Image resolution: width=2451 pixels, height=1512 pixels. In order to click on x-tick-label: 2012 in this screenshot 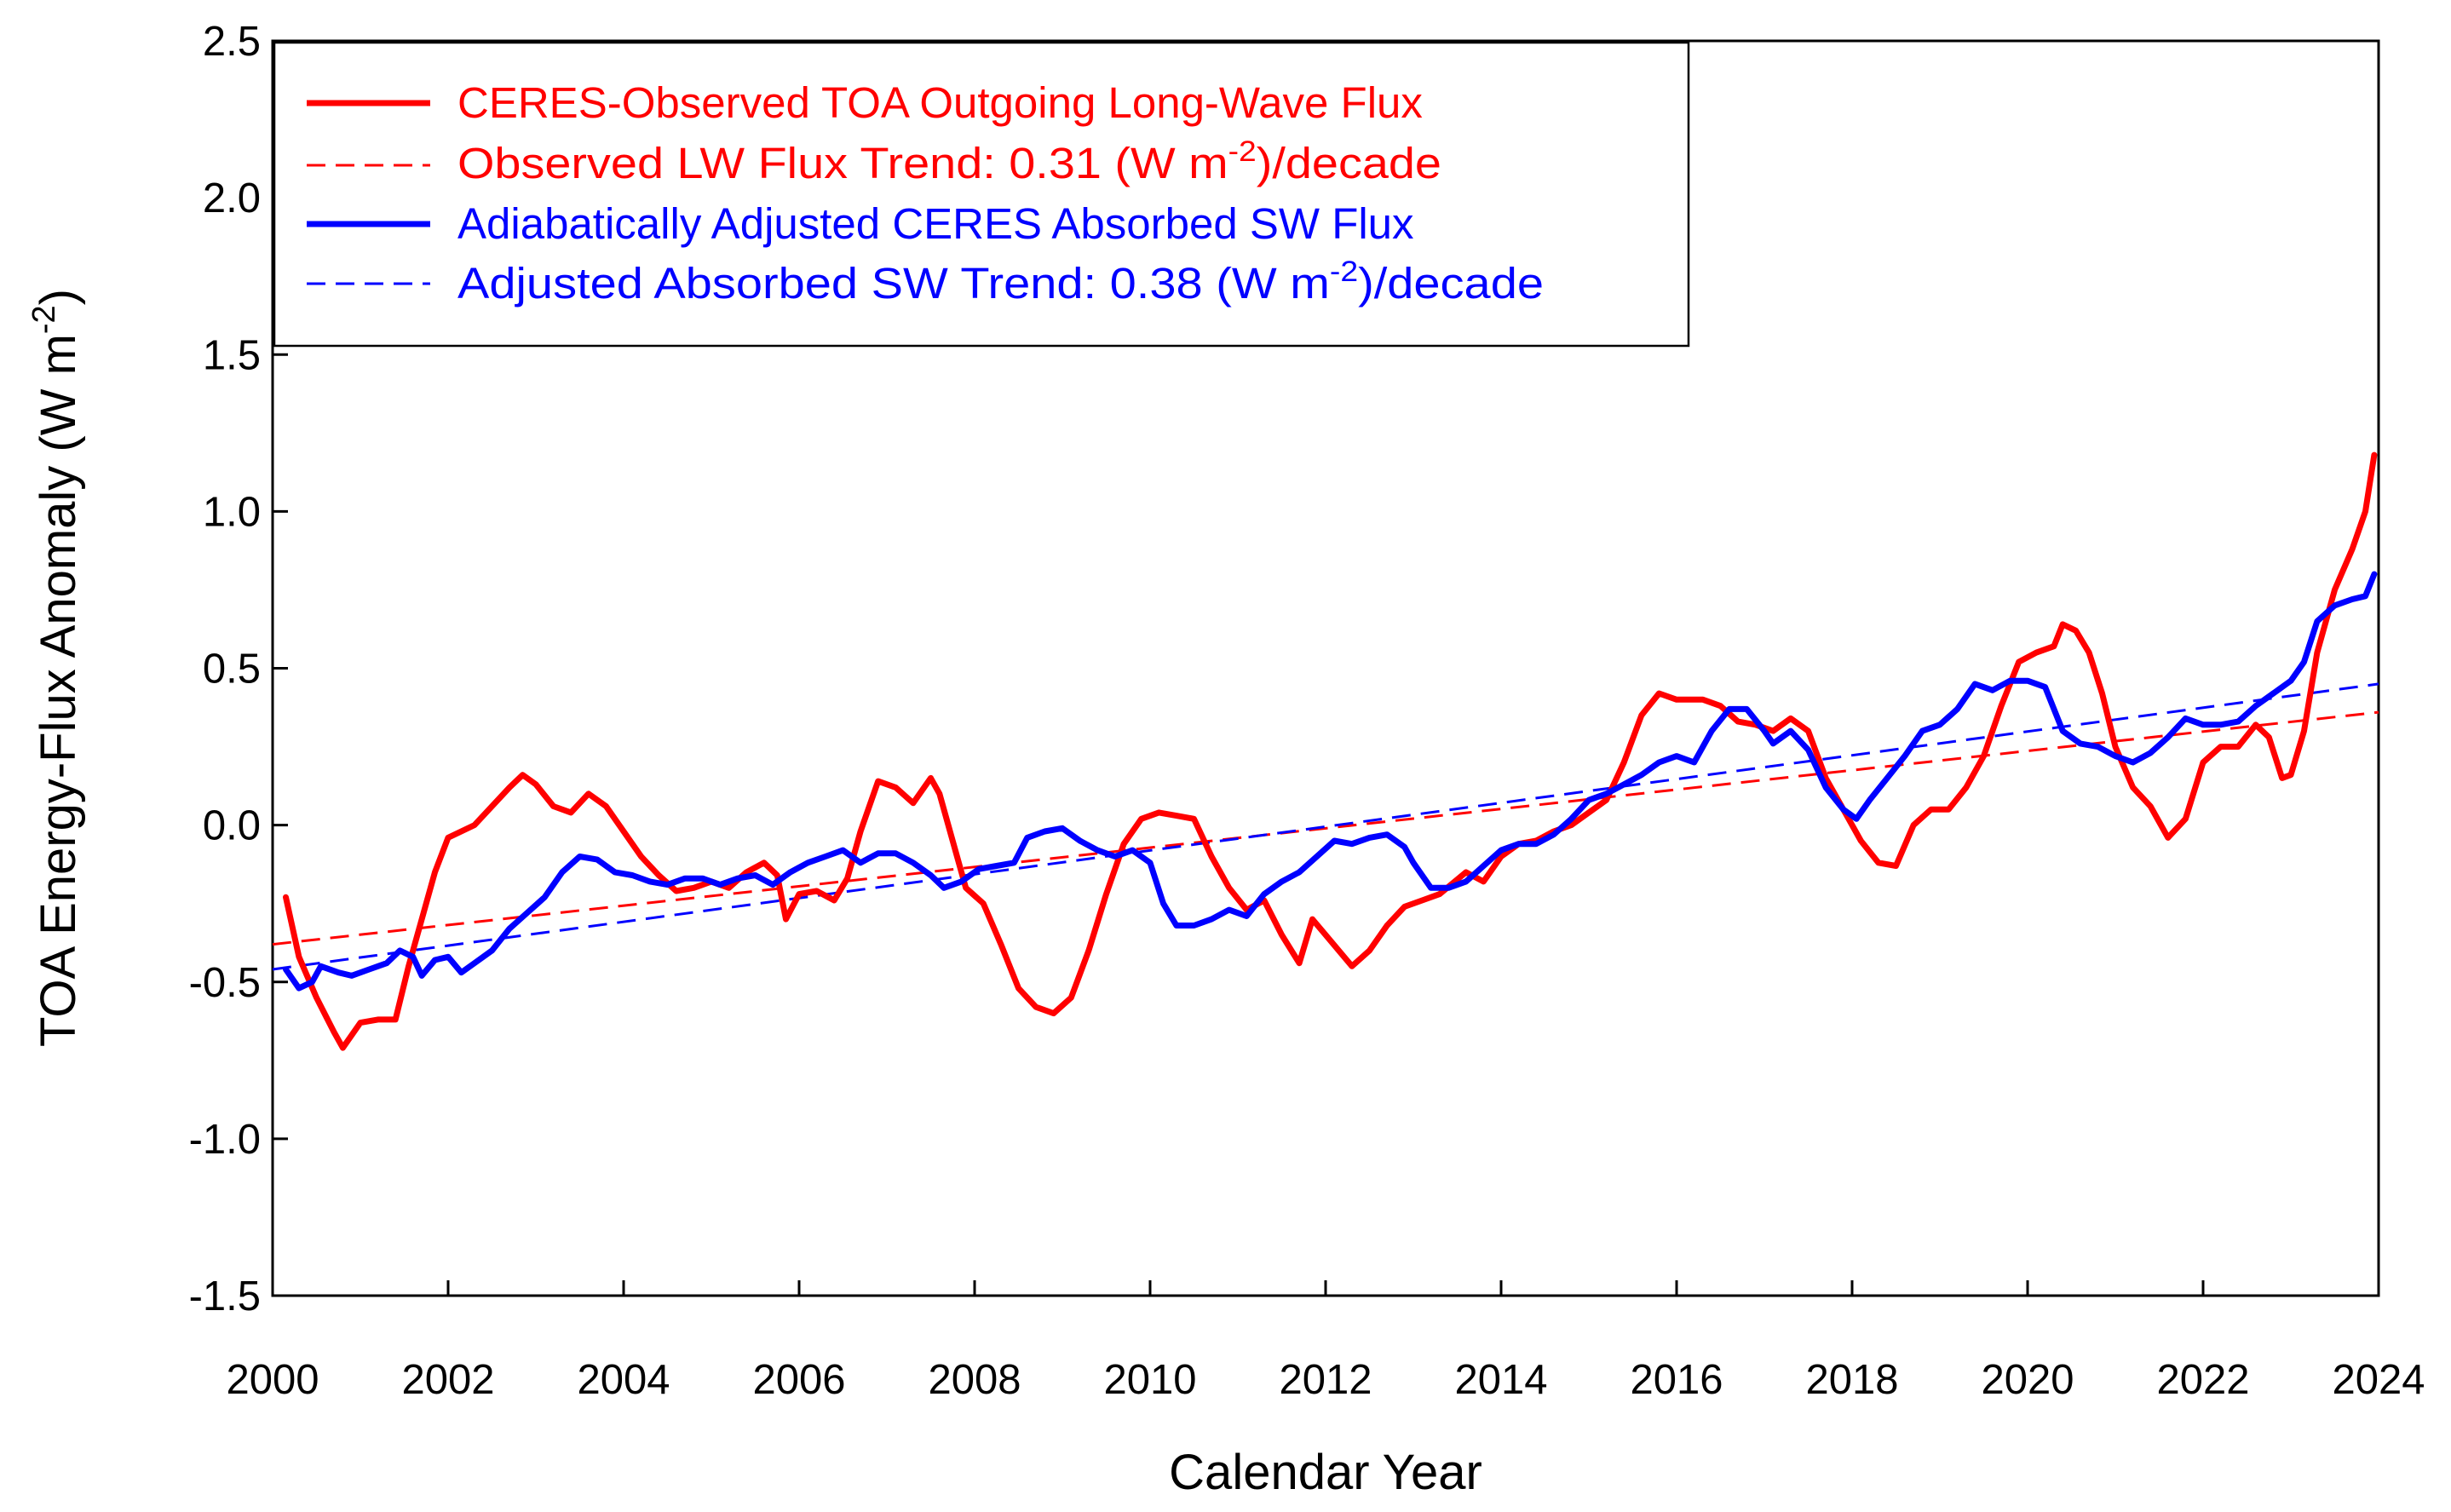, I will do `click(1325, 1380)`.